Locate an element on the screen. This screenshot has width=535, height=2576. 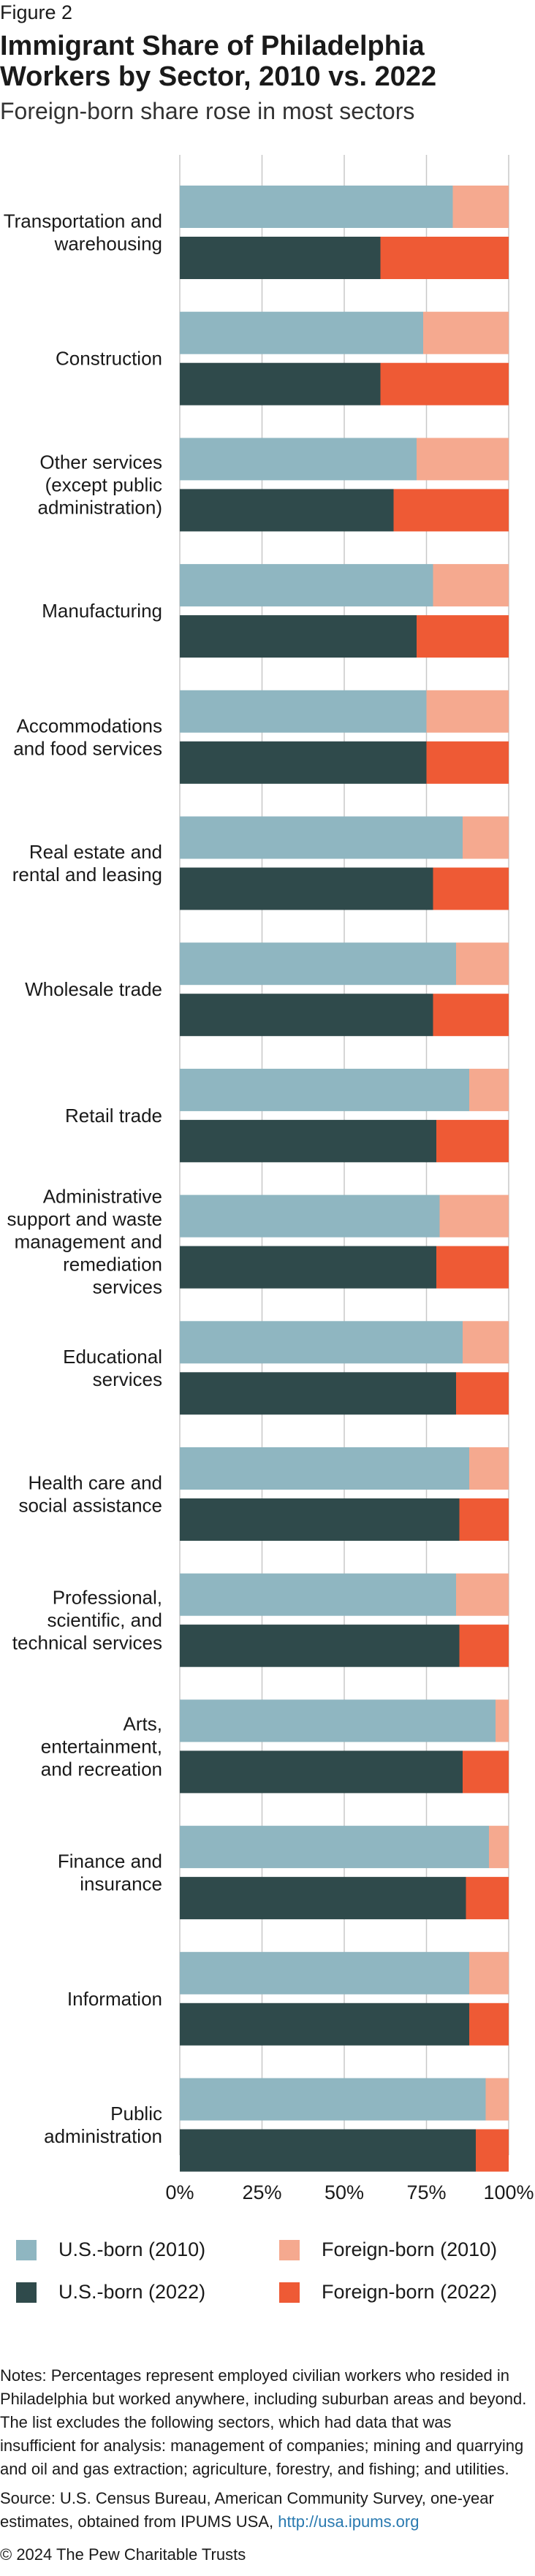
sector-label: Construction is located at coordinates (109, 359).